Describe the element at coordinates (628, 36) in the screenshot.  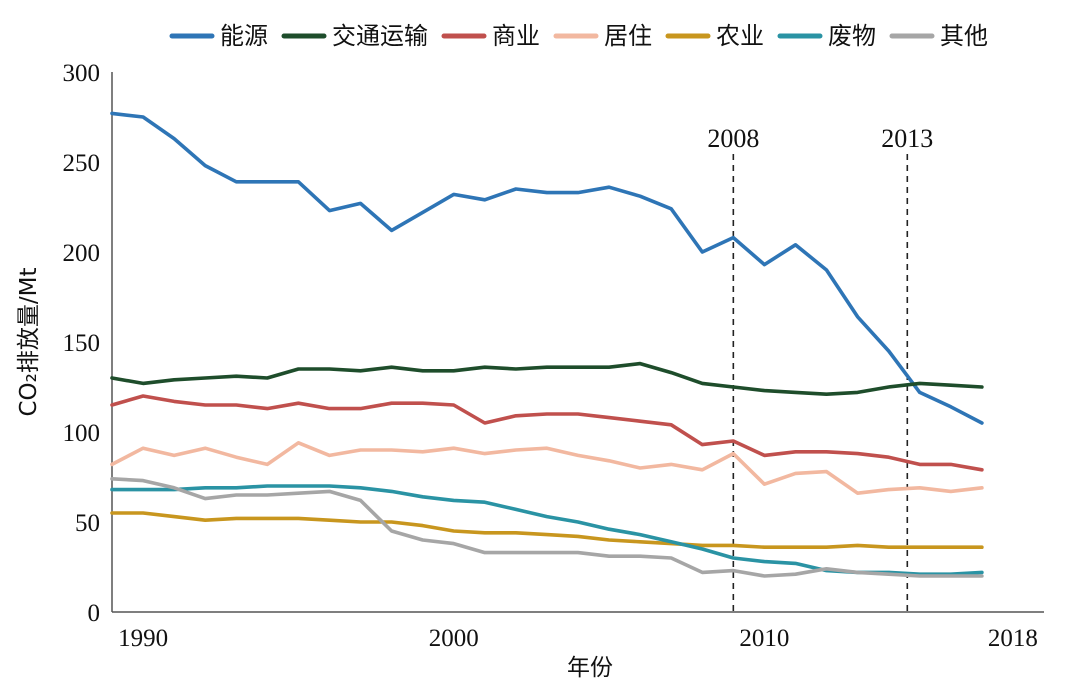
I see `legend-label-居住: 居住` at that location.